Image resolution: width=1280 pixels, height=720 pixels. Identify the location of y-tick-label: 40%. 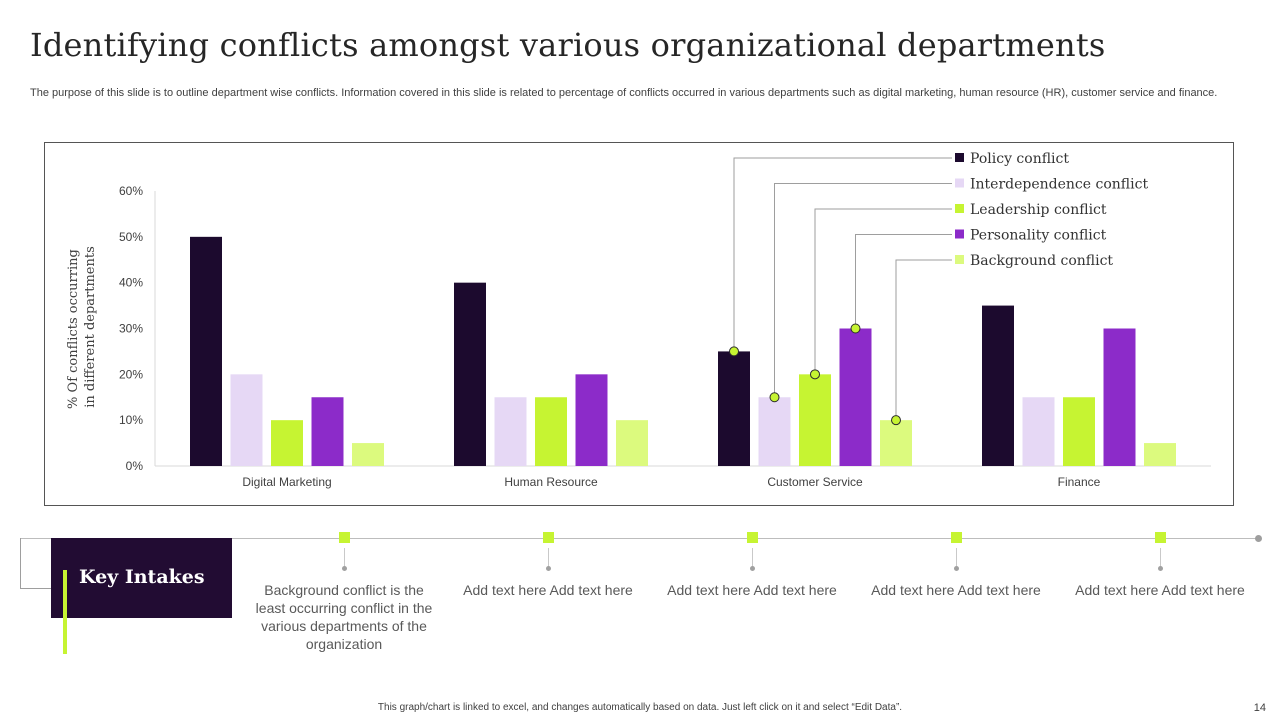
(131, 283).